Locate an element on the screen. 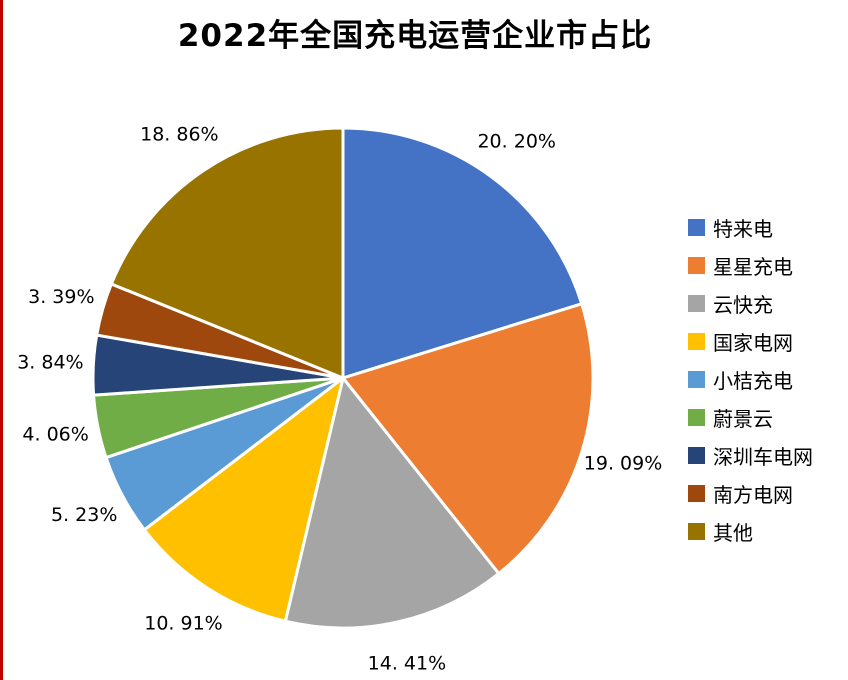 Image resolution: width=848 pixels, height=680 pixels. legend-label: 深圳车电网 is located at coordinates (763, 456).